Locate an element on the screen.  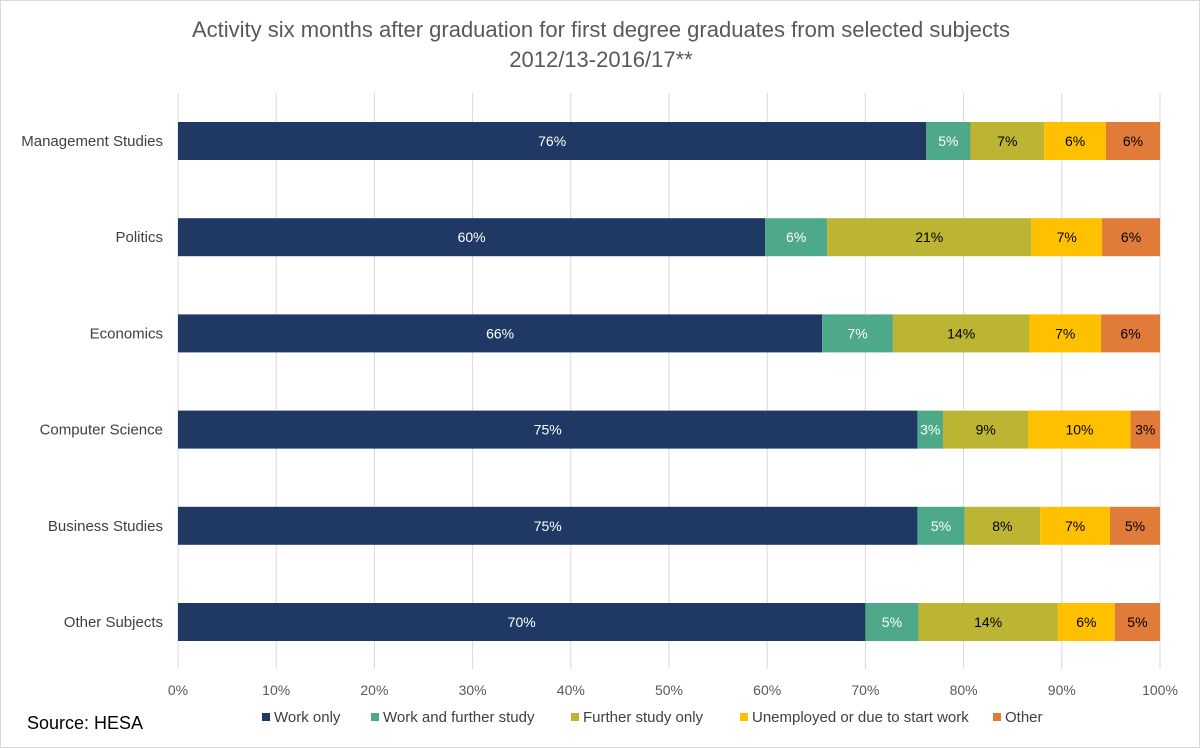
x-tick-label: 20% is located at coordinates (374, 690).